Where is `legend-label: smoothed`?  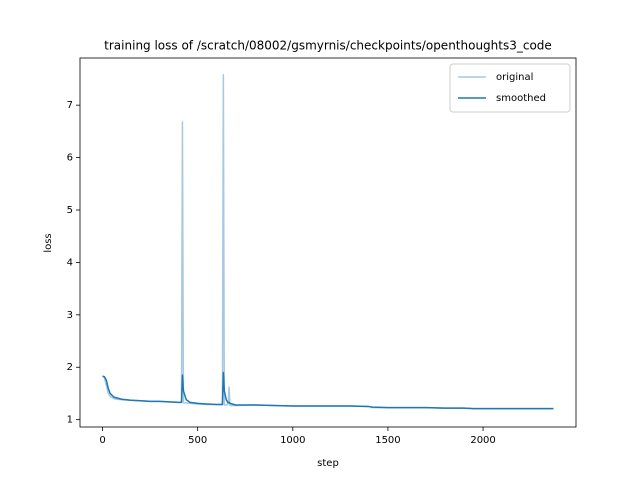 legend-label: smoothed is located at coordinates (521, 98).